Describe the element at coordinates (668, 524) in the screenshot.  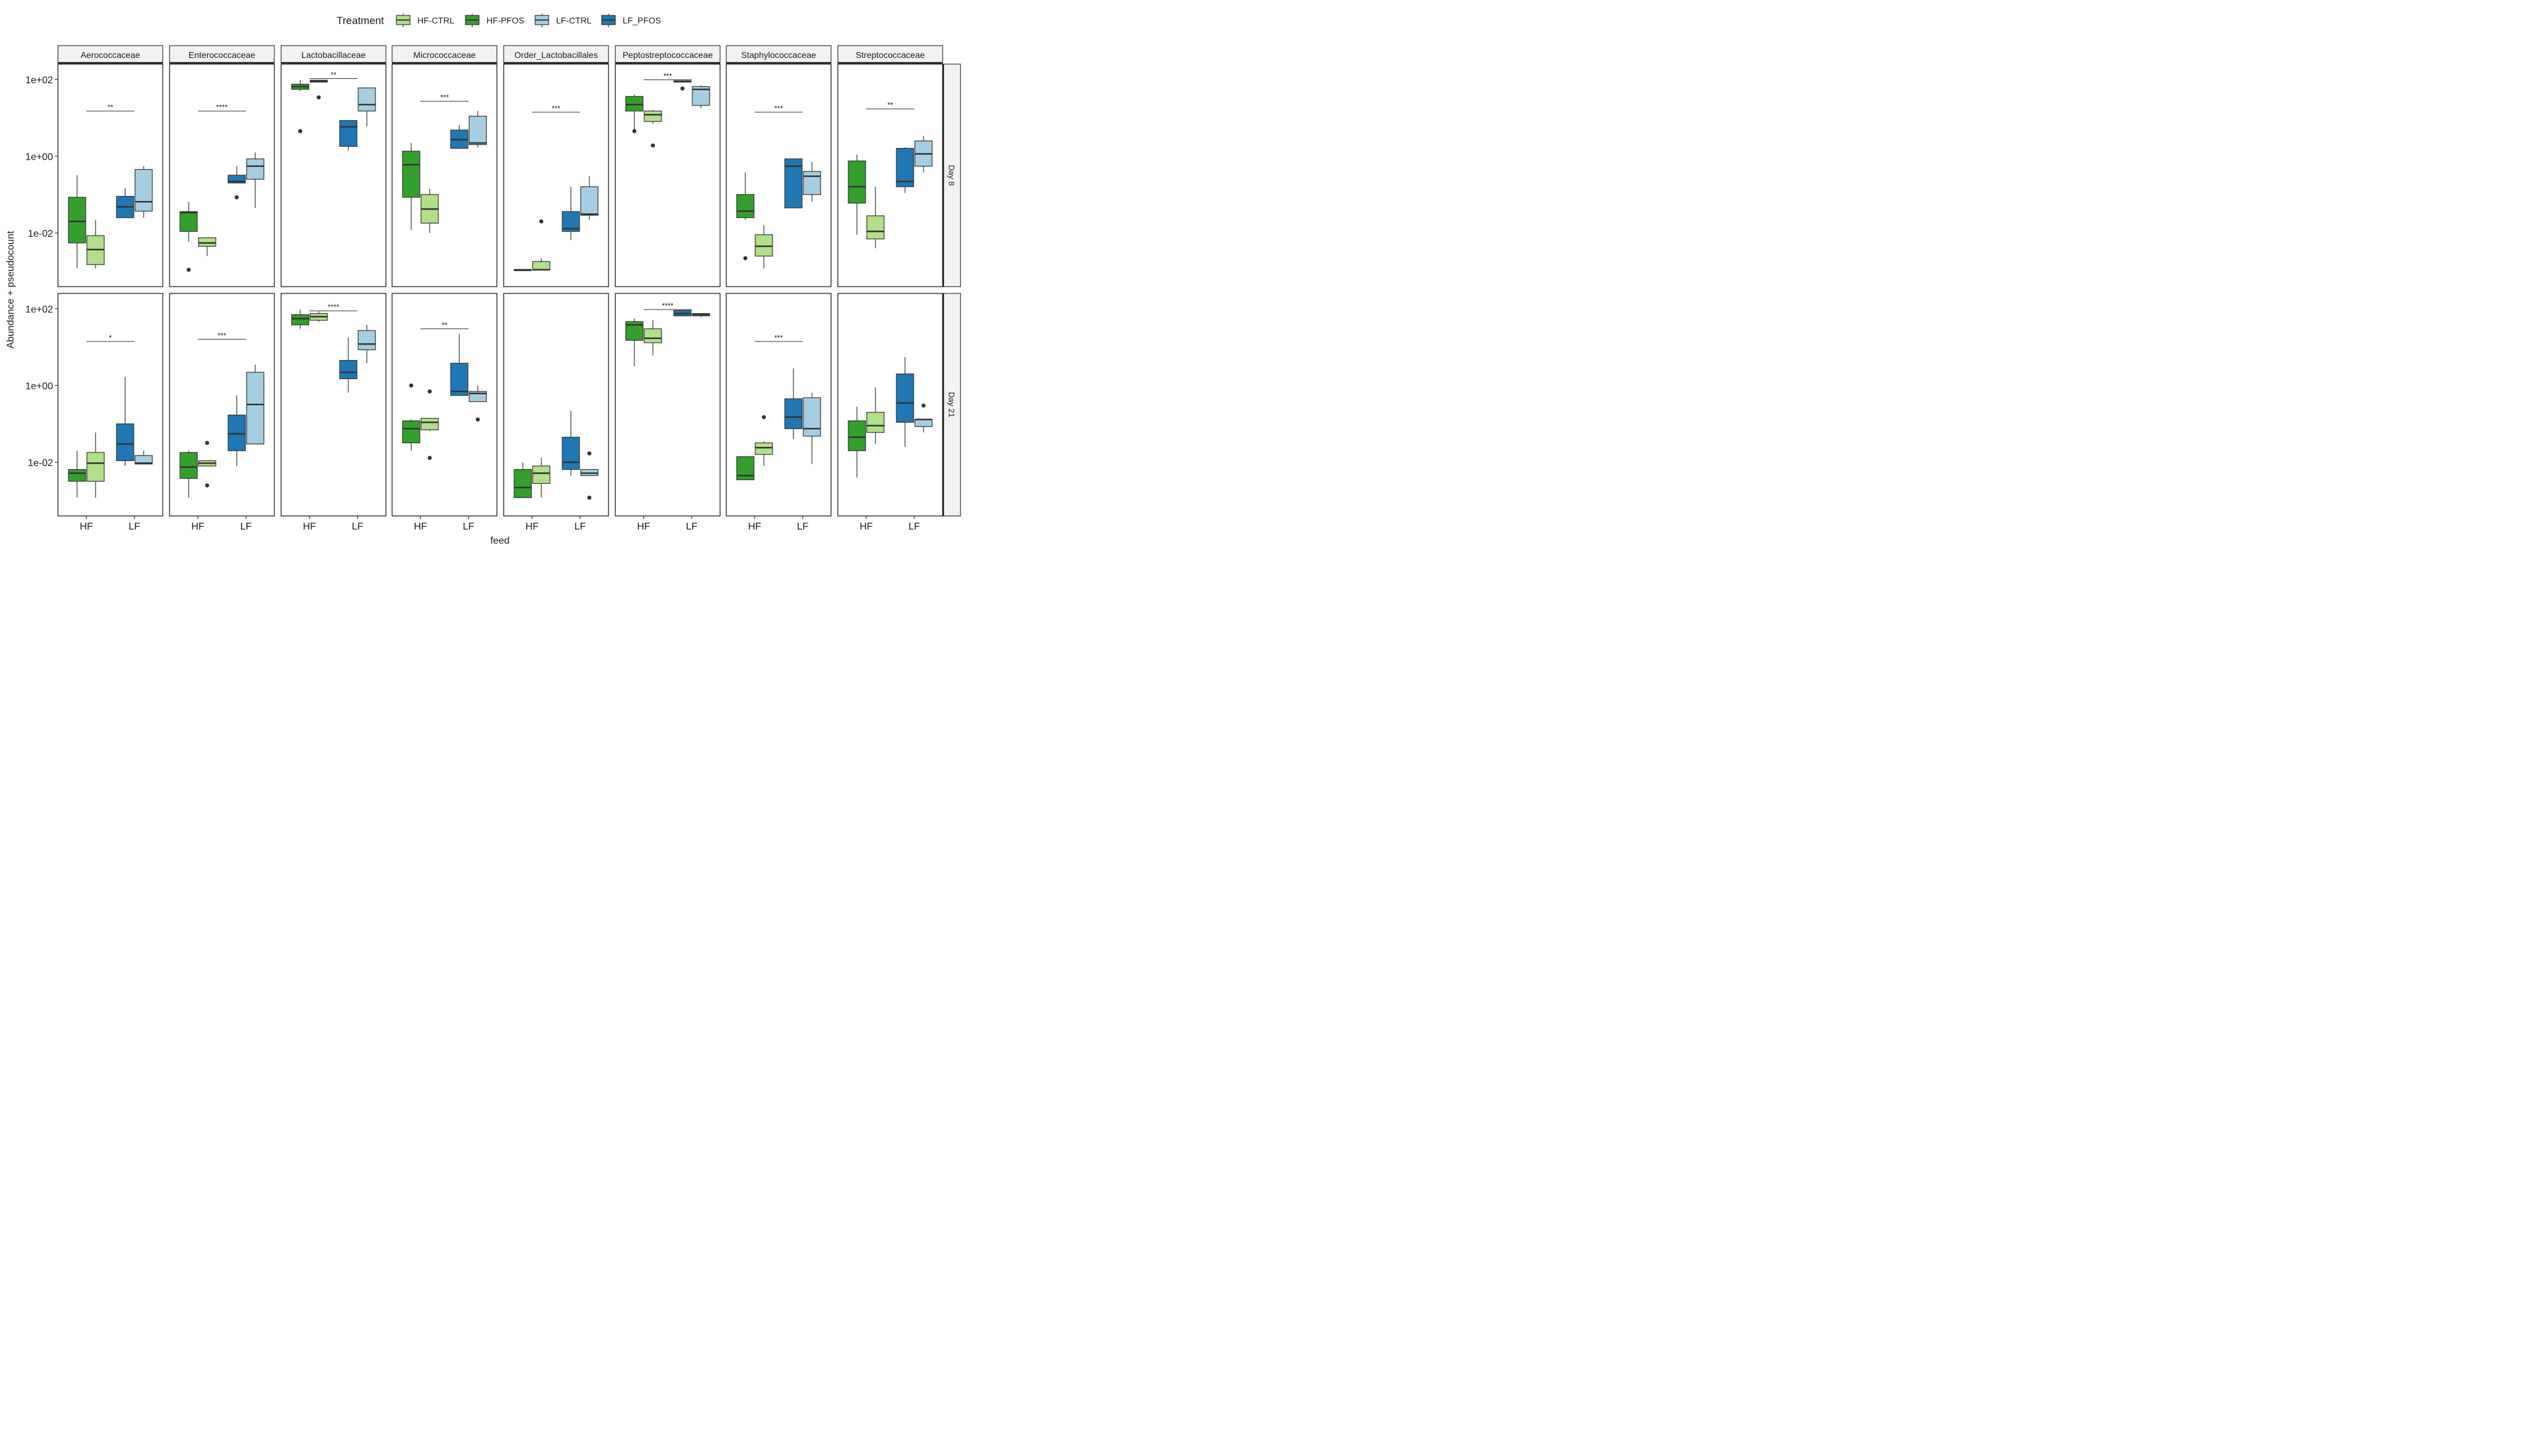
I see `x-axis-peptostreptococcaceae: HF LF` at that location.